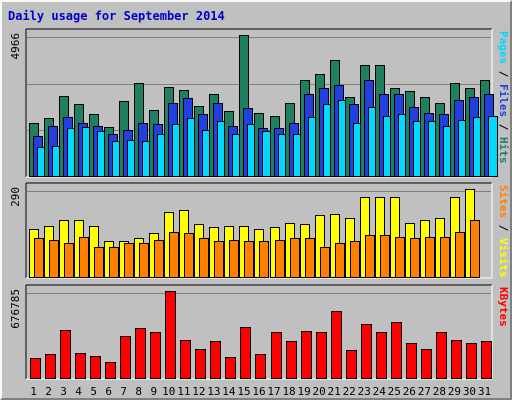  I want to click on x-tick-label: 8, so click(138, 391).